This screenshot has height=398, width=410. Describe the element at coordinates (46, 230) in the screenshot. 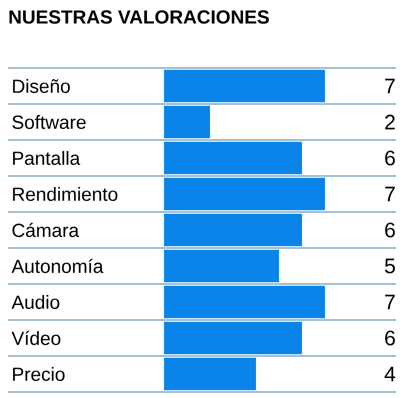

I see `y-tick-label: Cámara` at that location.